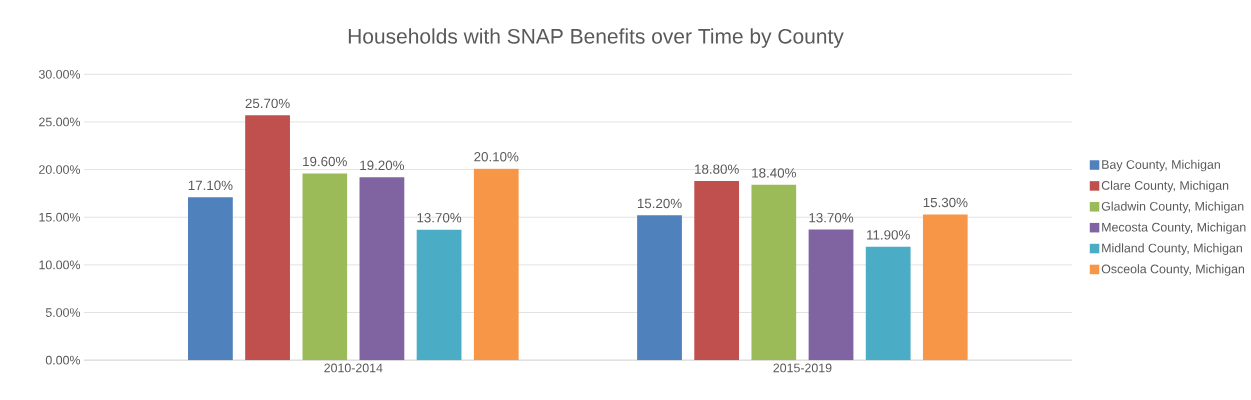 The height and width of the screenshot is (400, 1251). Describe the element at coordinates (353, 368) in the screenshot. I see `x-tick-label: 2010-2014` at that location.